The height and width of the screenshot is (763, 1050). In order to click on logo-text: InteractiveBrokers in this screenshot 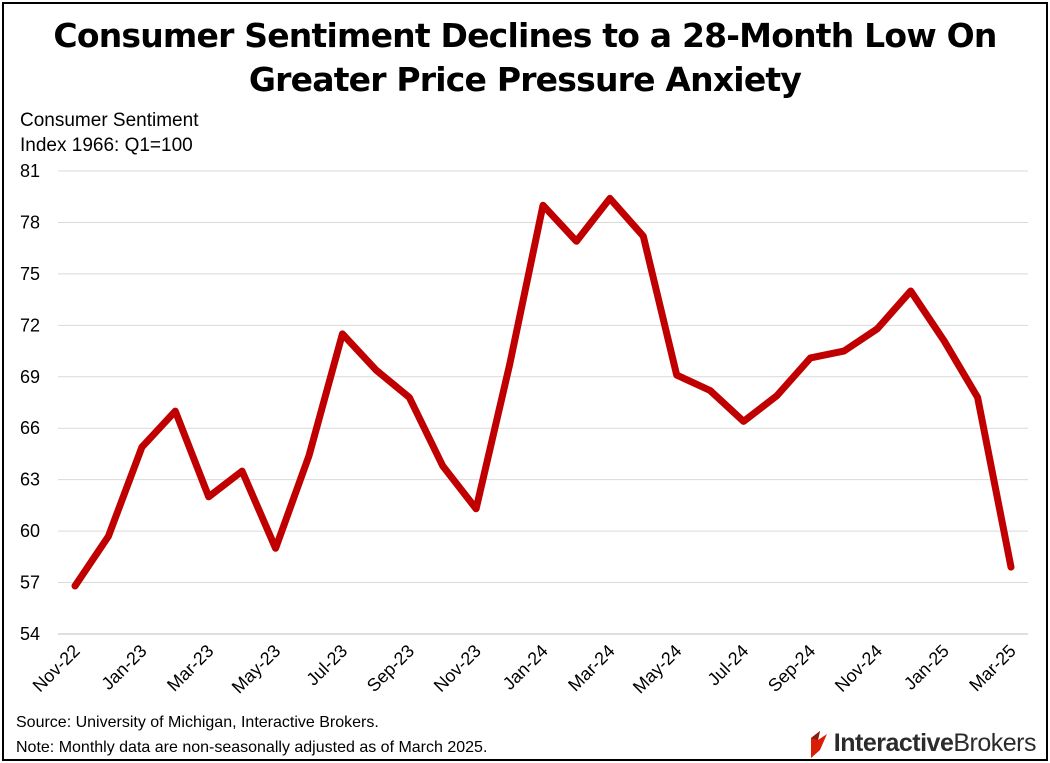, I will do `click(935, 743)`.